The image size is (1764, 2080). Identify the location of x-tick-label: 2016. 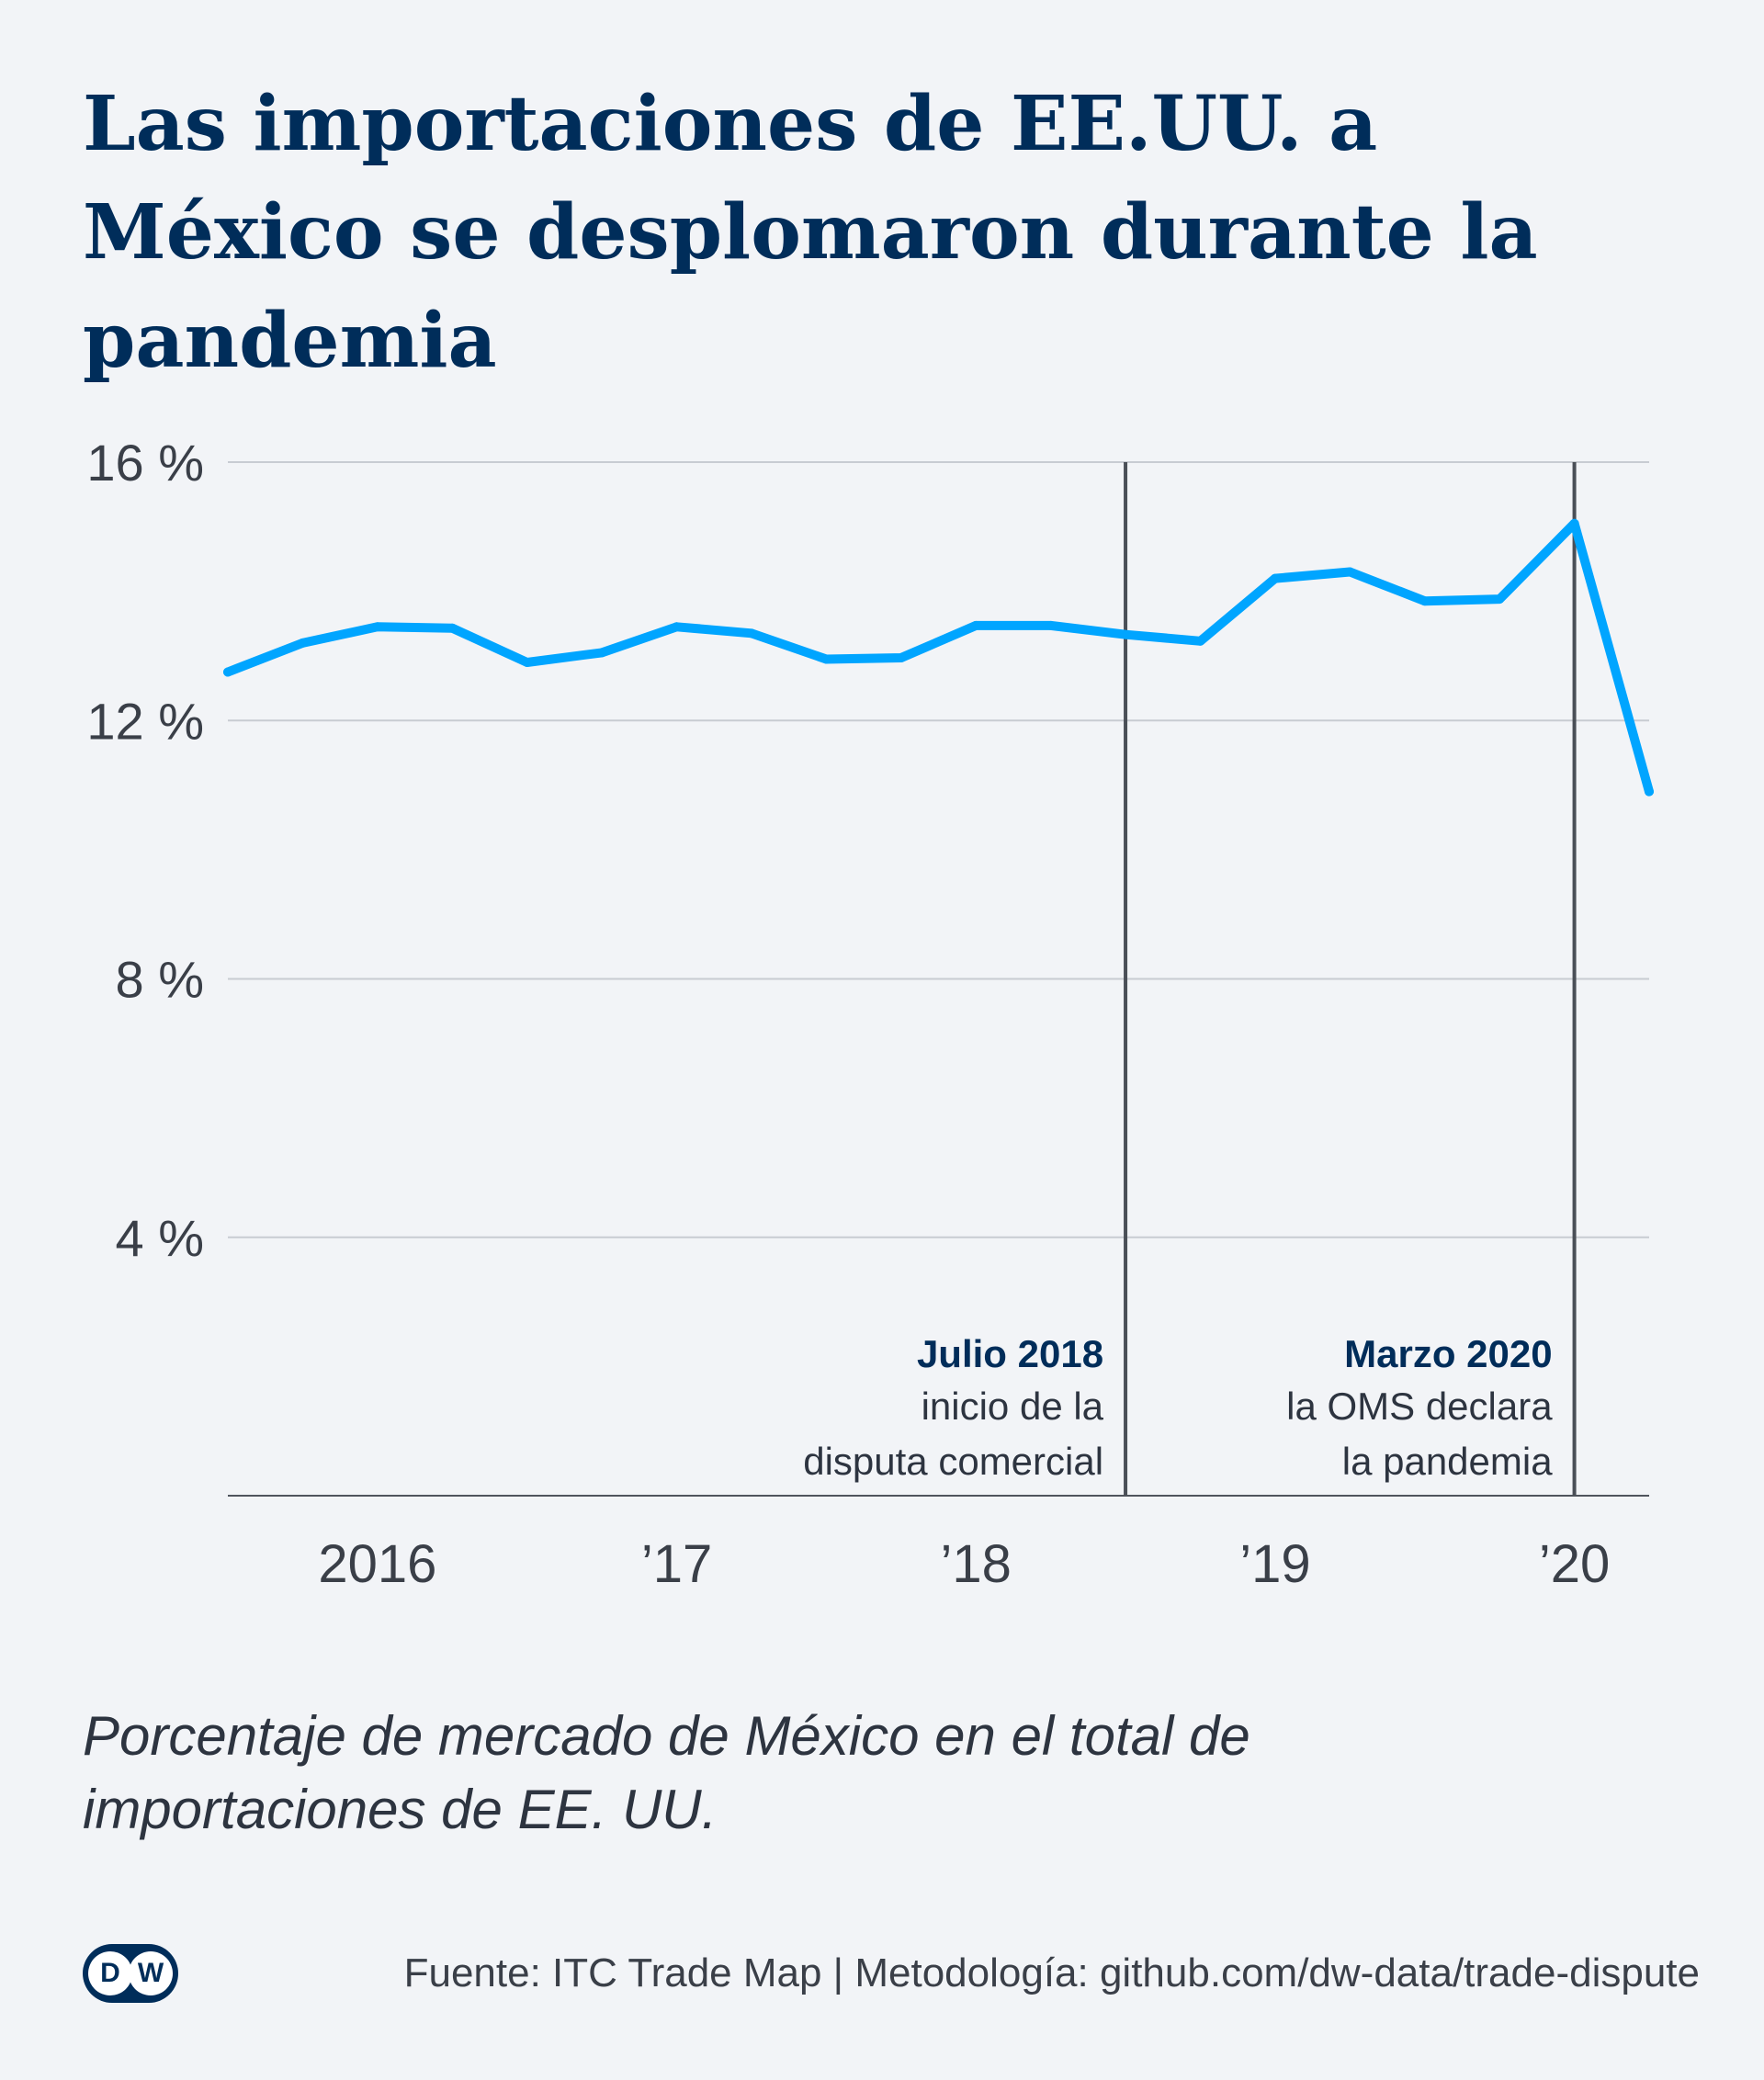
(377, 1564).